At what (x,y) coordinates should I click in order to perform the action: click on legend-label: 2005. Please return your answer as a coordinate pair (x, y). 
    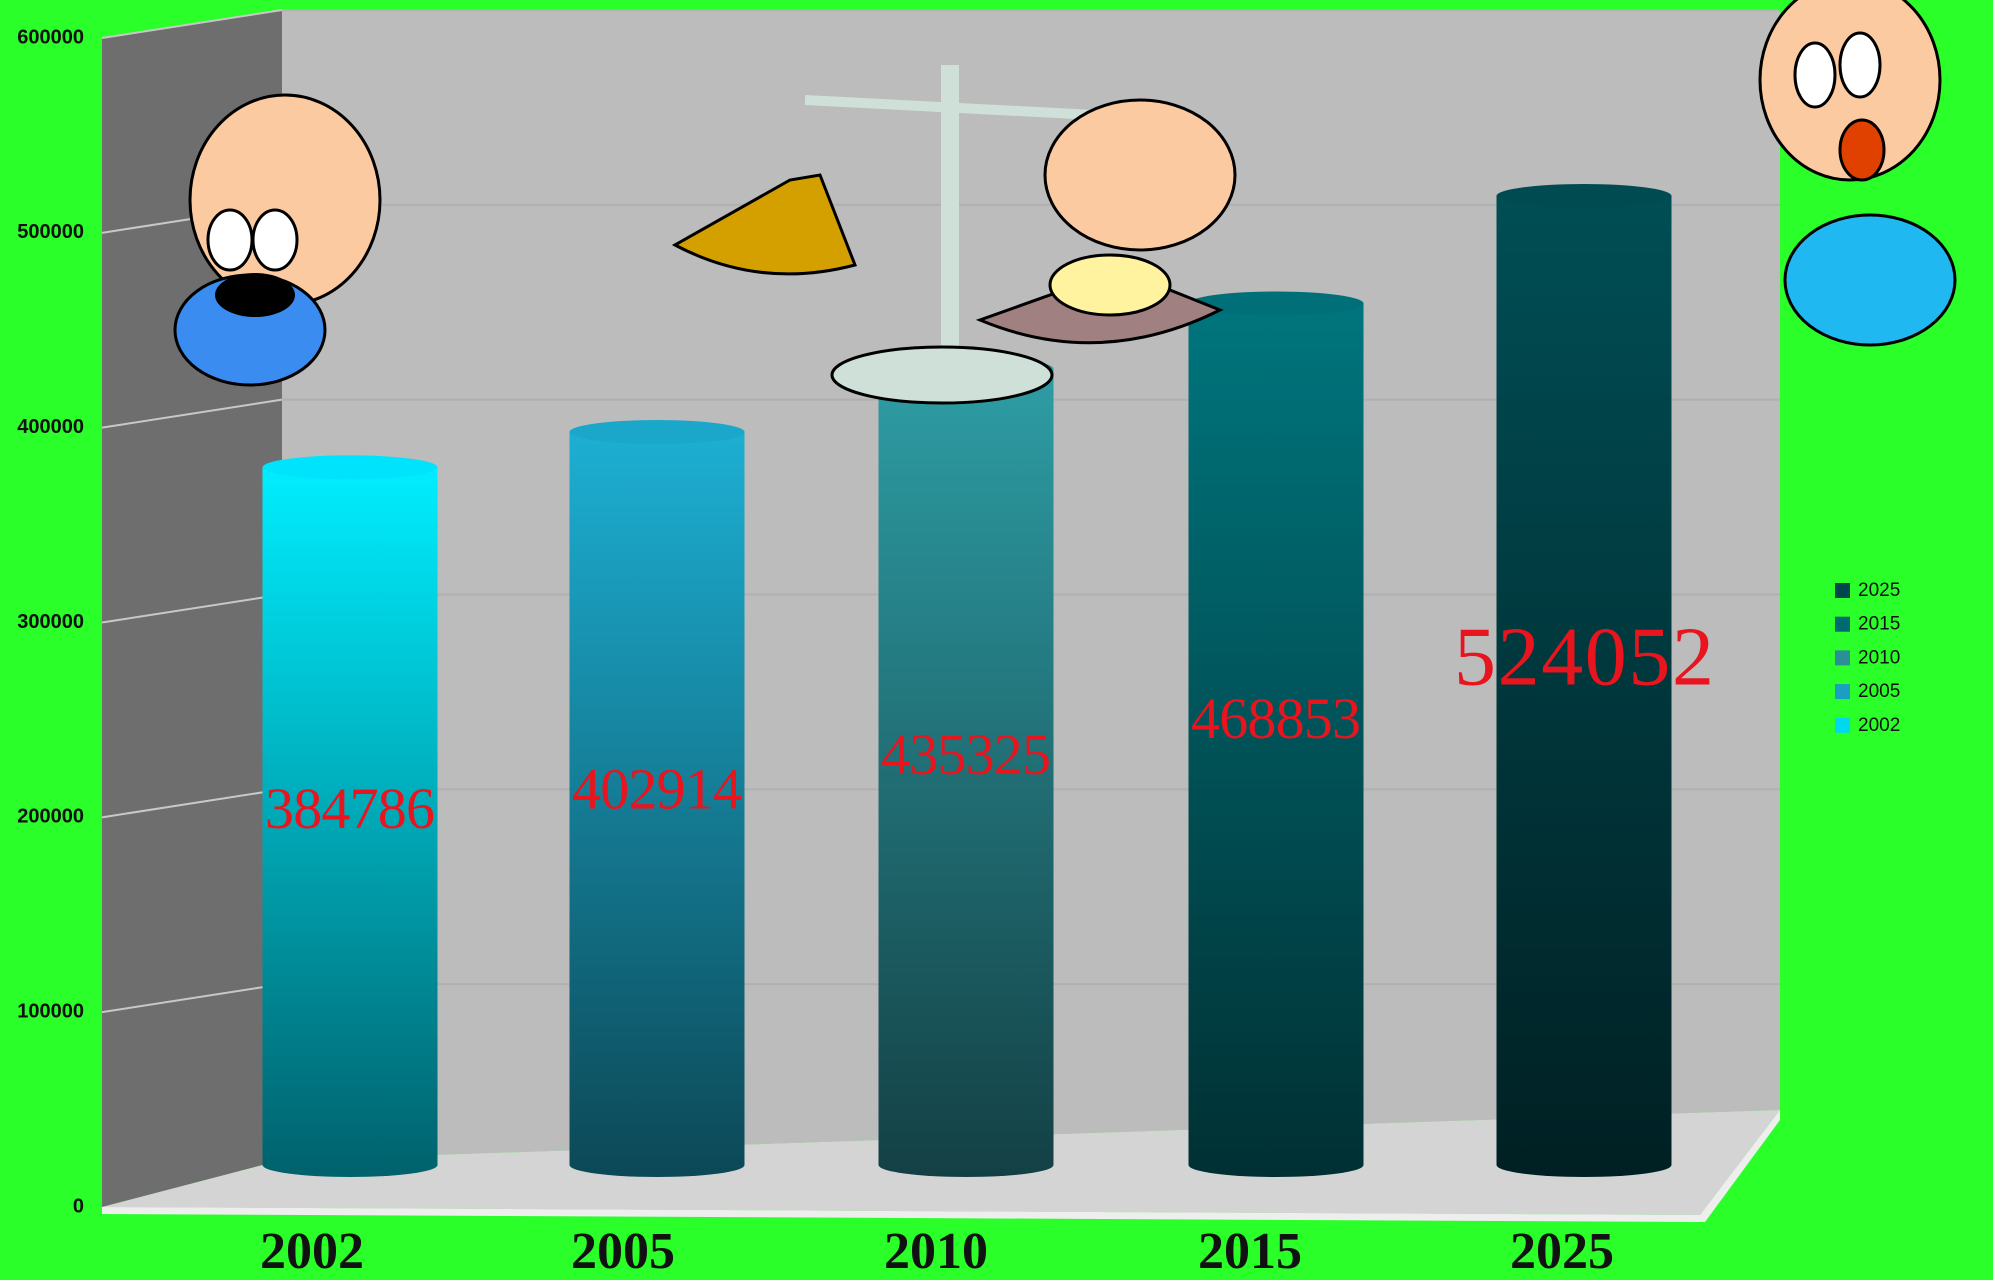
    Looking at the image, I should click on (1879, 691).